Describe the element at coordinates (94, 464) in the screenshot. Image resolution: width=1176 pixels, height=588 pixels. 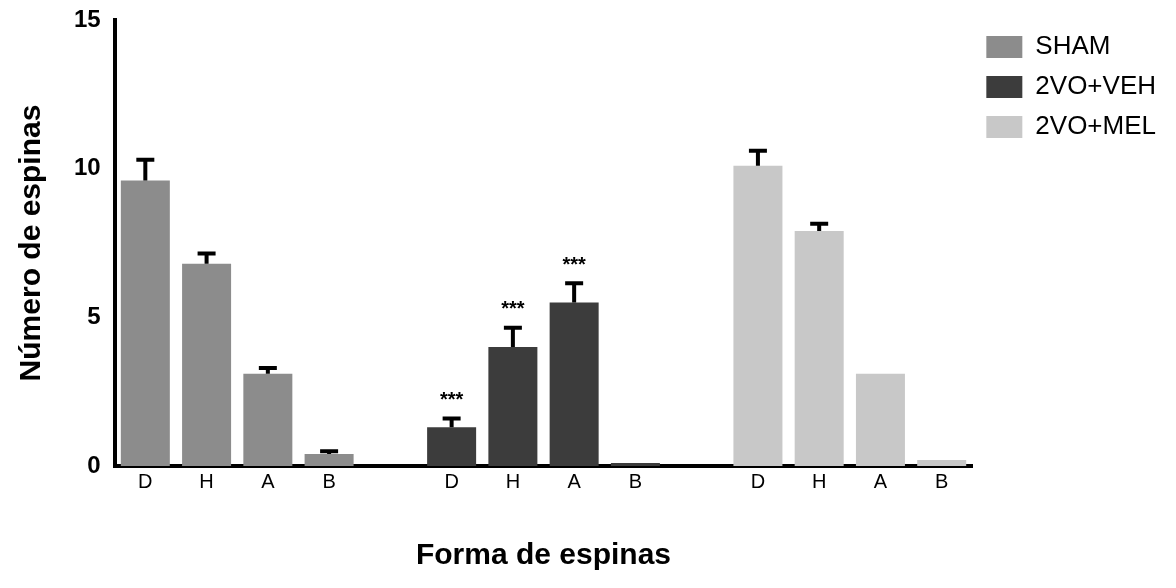
I see `y-tick-label: 0` at that location.